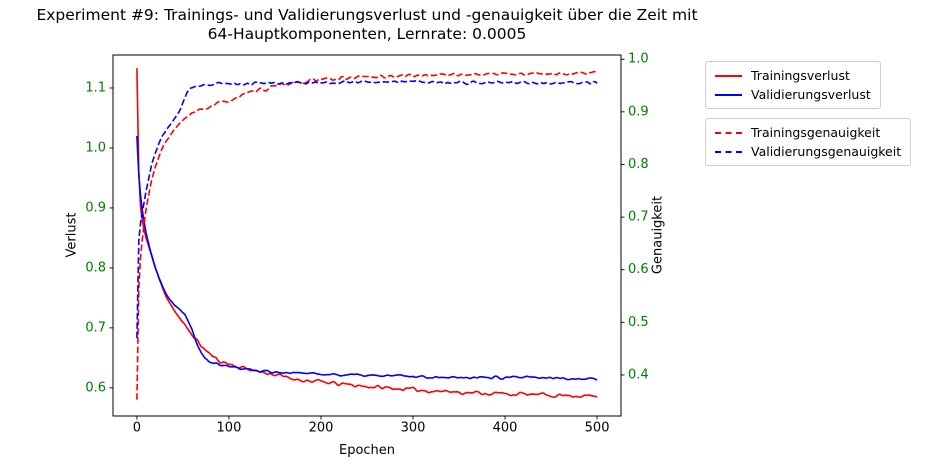 Image resolution: width=930 pixels, height=470 pixels. What do you see at coordinates (229, 427) in the screenshot?
I see `x-tick-label: 100` at bounding box center [229, 427].